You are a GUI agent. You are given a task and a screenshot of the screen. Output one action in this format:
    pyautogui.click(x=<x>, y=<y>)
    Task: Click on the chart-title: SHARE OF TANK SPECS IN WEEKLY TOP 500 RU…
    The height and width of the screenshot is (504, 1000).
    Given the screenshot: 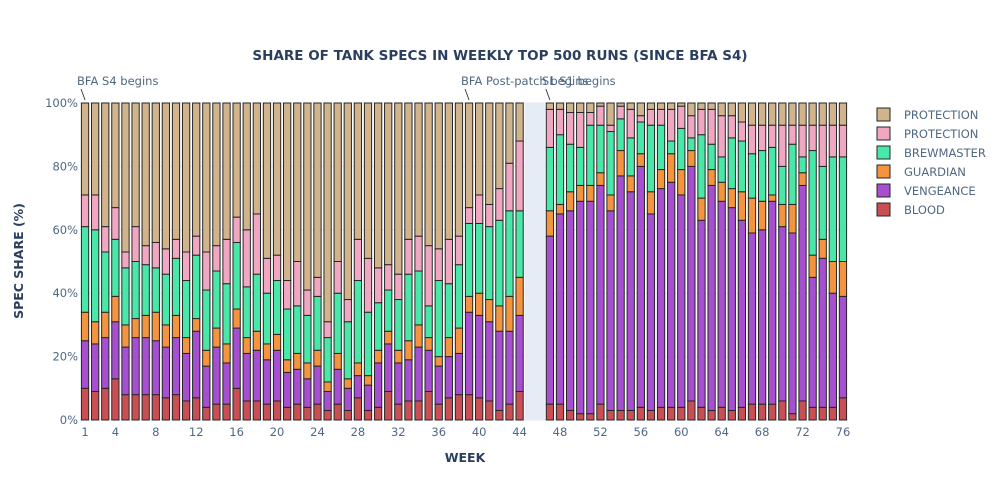 What is the action you would take?
    pyautogui.click(x=499, y=56)
    